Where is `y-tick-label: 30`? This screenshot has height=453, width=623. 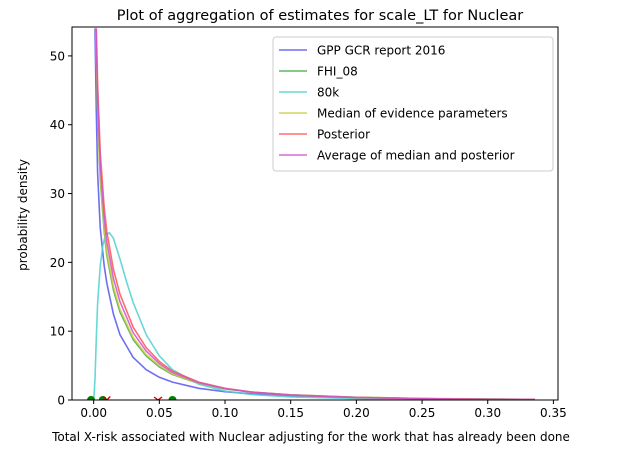 y-tick-label: 30 is located at coordinates (57, 194).